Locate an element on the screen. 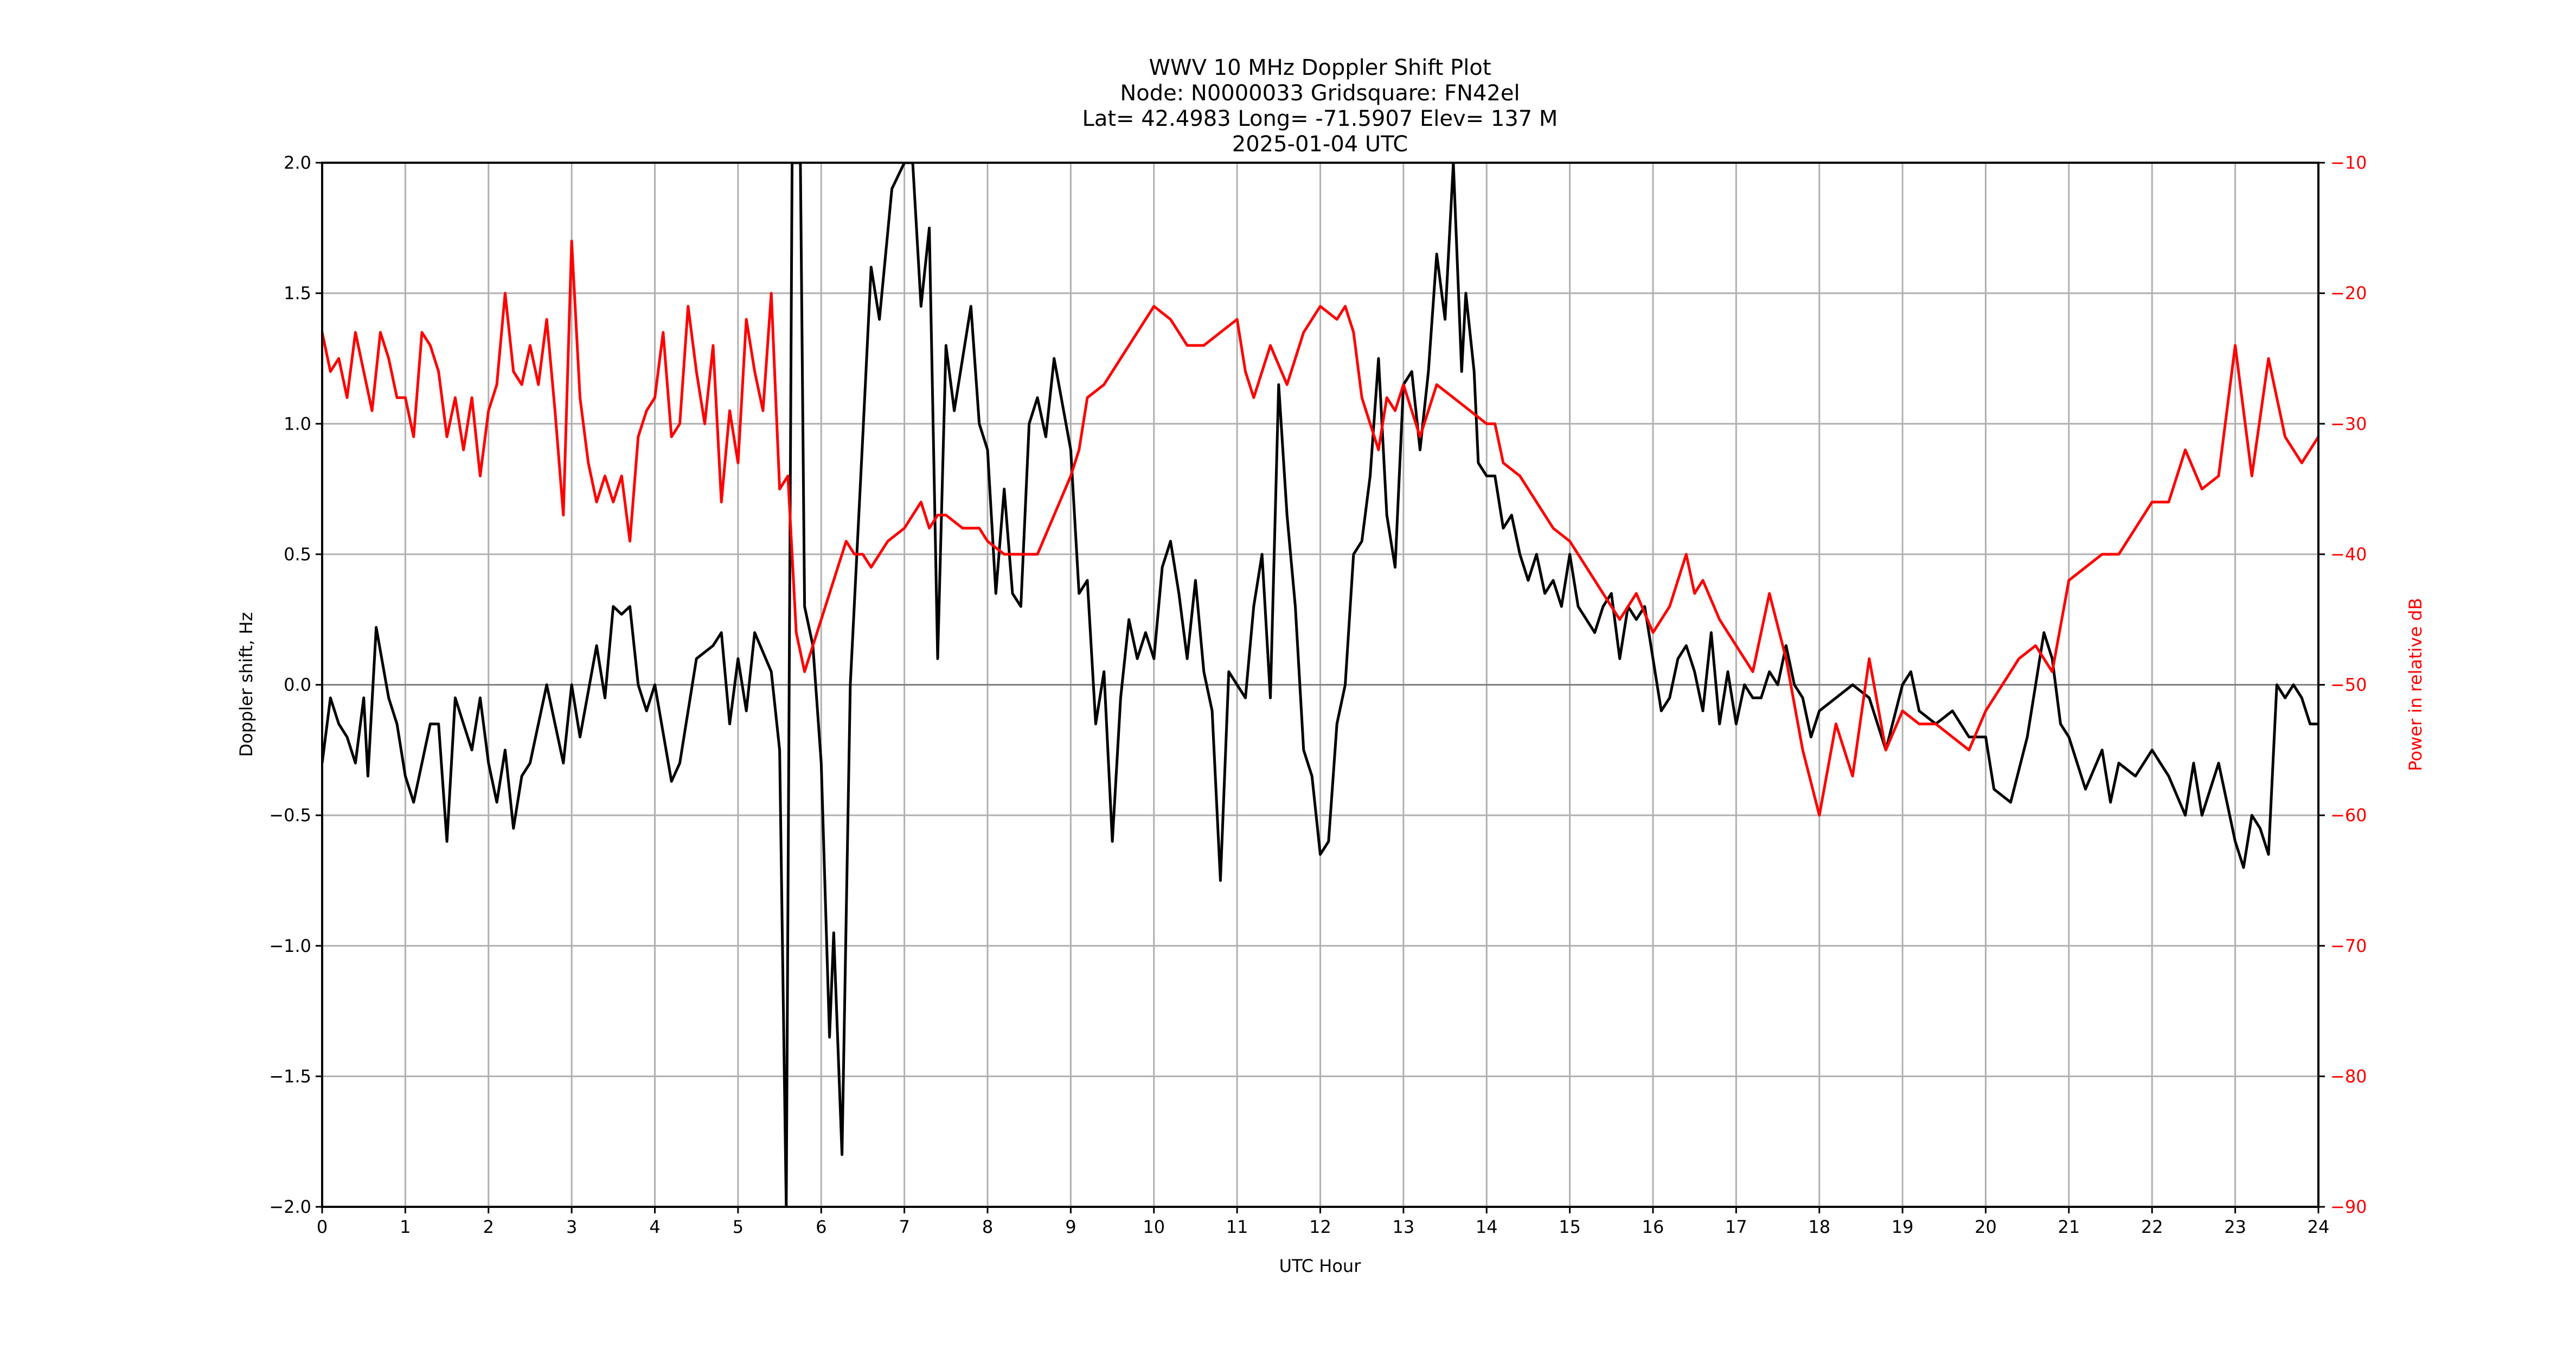  y-tick-label: −2.0 is located at coordinates (290, 1207).